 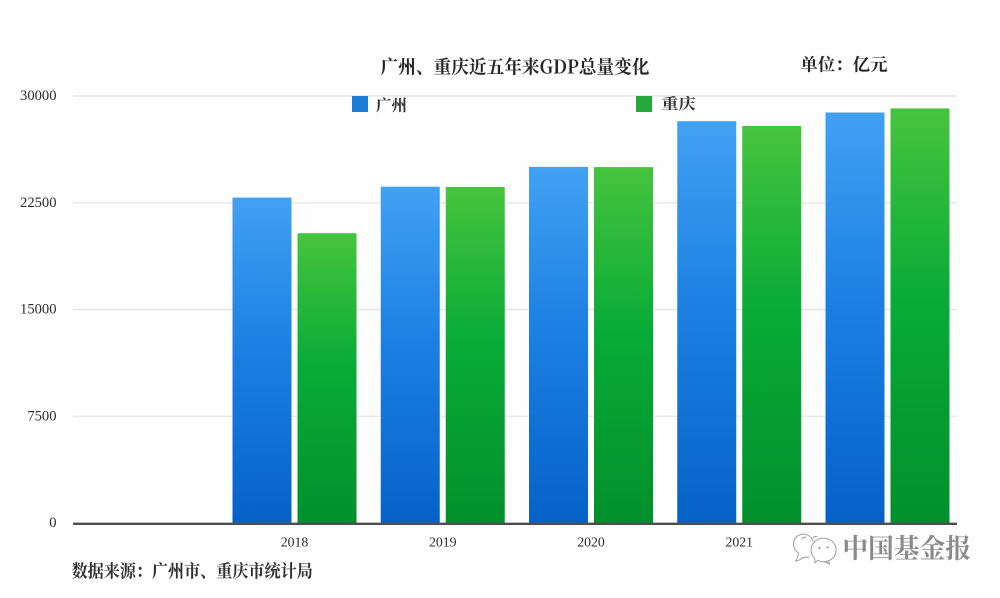 What do you see at coordinates (739, 541) in the screenshot?
I see `svg-text: 2021` at bounding box center [739, 541].